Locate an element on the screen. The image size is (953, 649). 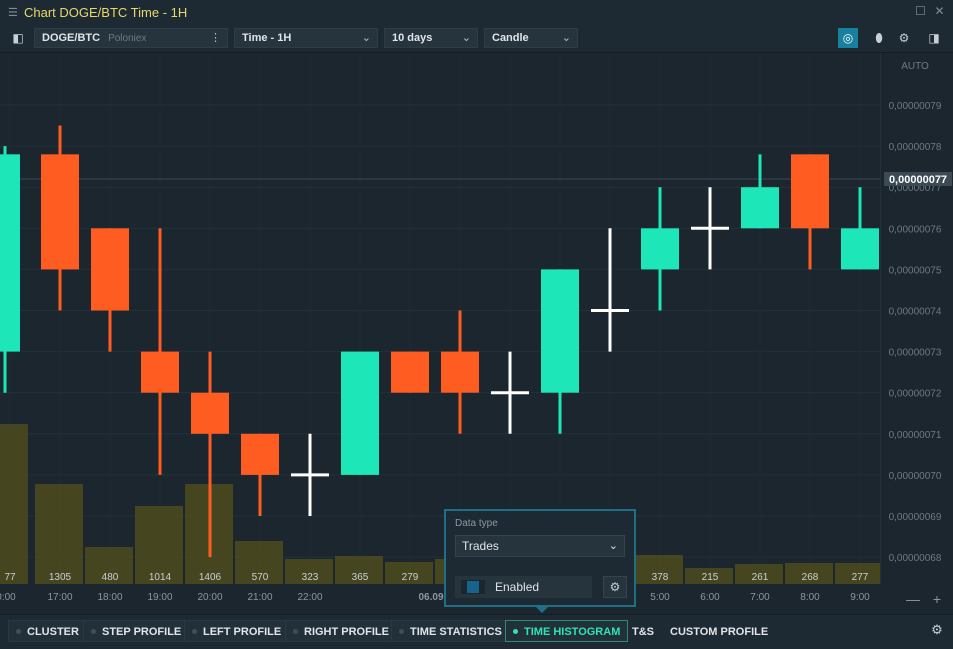
mouse-icon: ⬮ is located at coordinates (879, 38).